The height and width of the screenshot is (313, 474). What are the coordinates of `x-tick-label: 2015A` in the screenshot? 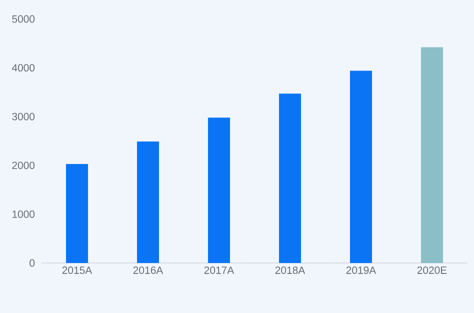 It's located at (77, 270).